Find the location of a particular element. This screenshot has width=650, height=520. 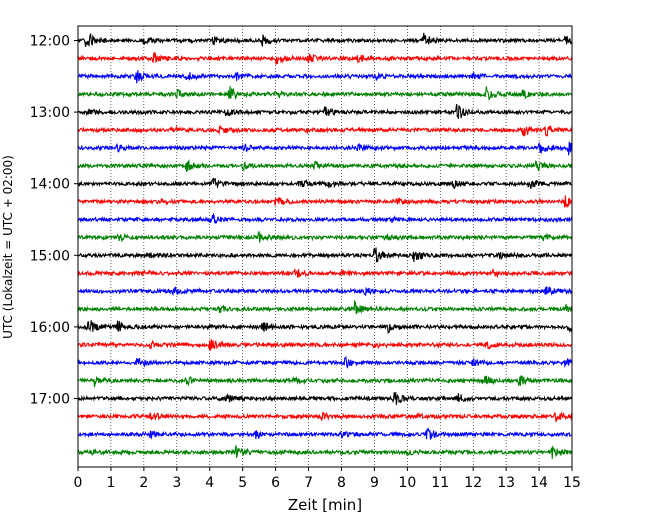

x-tick-label: 6 is located at coordinates (275, 483).